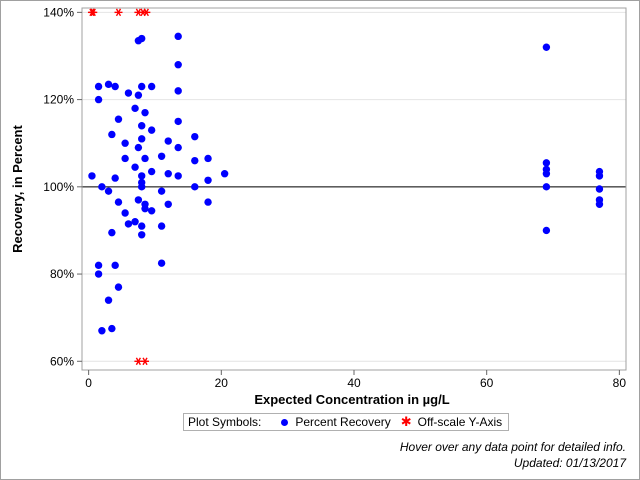 This screenshot has width=640, height=480. Describe the element at coordinates (569, 463) in the screenshot. I see `updated-date: Updated: 01/13/2017` at that location.